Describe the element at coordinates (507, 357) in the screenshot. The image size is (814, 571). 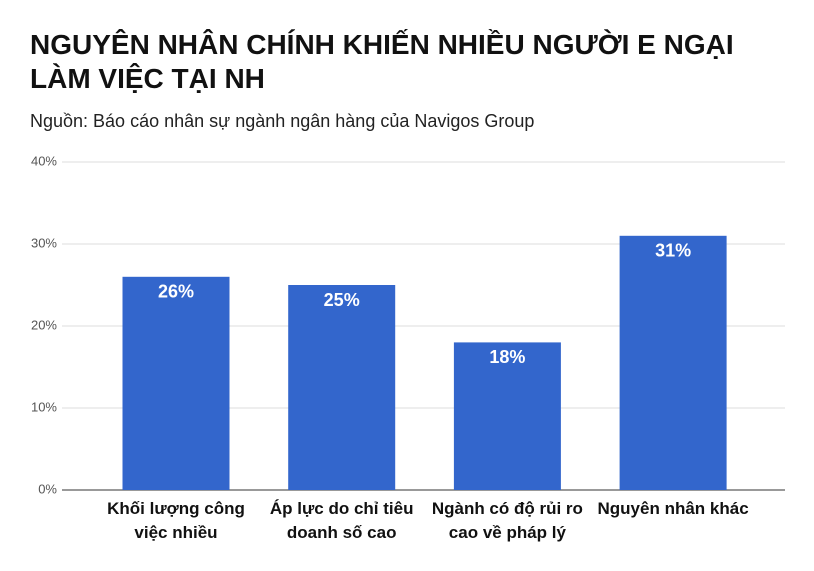
I see `data-label: 18%` at that location.